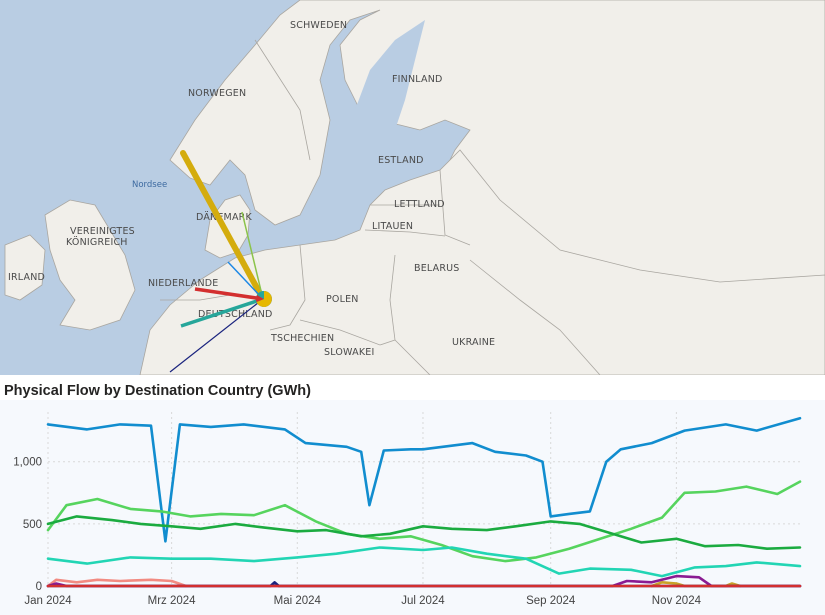  I want to click on land-britain, so click(90, 265).